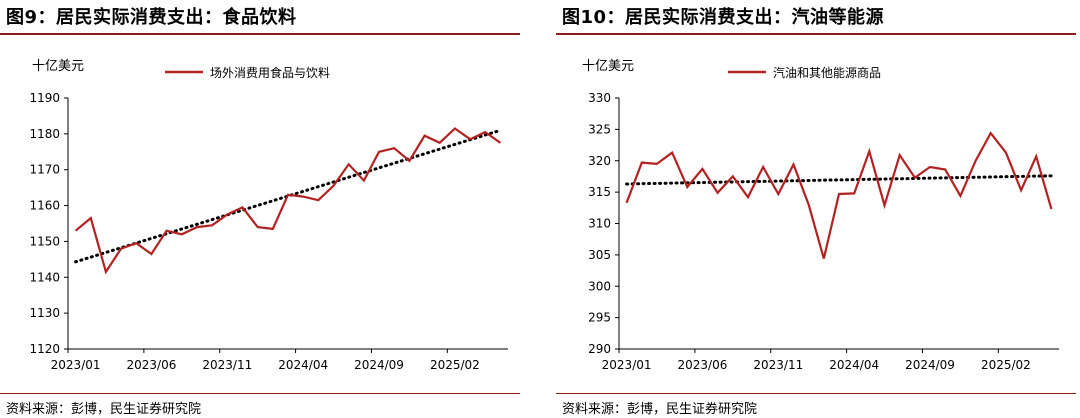 The image size is (1080, 418). What do you see at coordinates (44, 134) in the screenshot?
I see `y-tick-label: 1180` at bounding box center [44, 134].